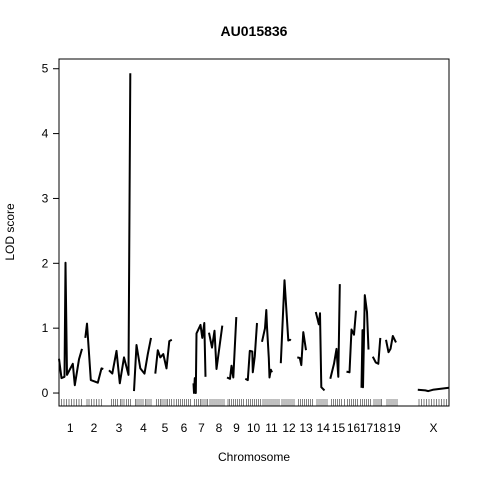 The width and height of the screenshot is (480, 480). Describe the element at coordinates (433, 428) in the screenshot. I see `x-tick-label: X` at that location.